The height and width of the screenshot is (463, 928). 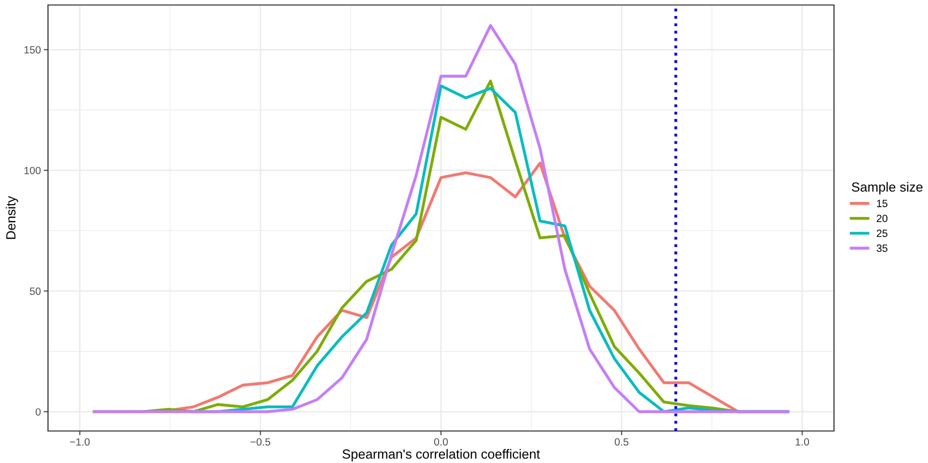 What do you see at coordinates (35, 291) in the screenshot?
I see `y-tick-label: 50` at bounding box center [35, 291].